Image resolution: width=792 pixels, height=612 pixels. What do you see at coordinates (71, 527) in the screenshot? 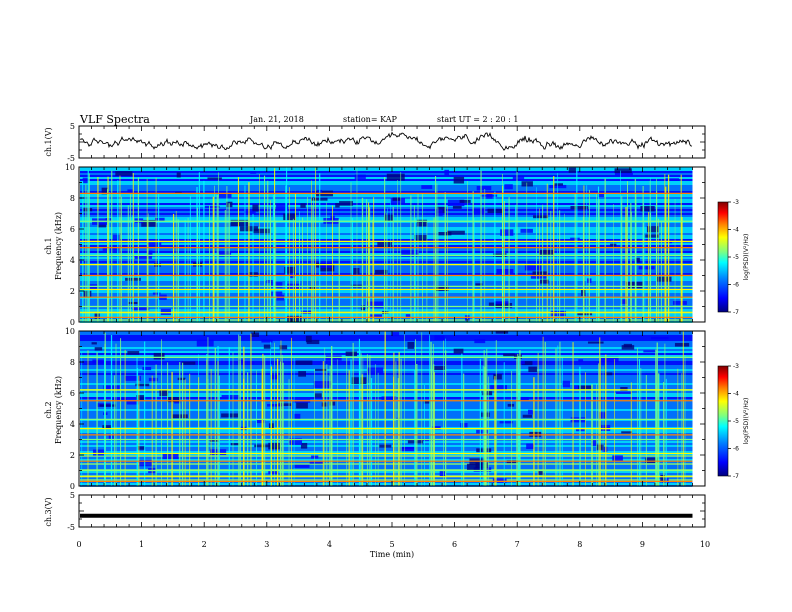
I see `ch3-waveform-ytick-label: -5` at bounding box center [71, 527].